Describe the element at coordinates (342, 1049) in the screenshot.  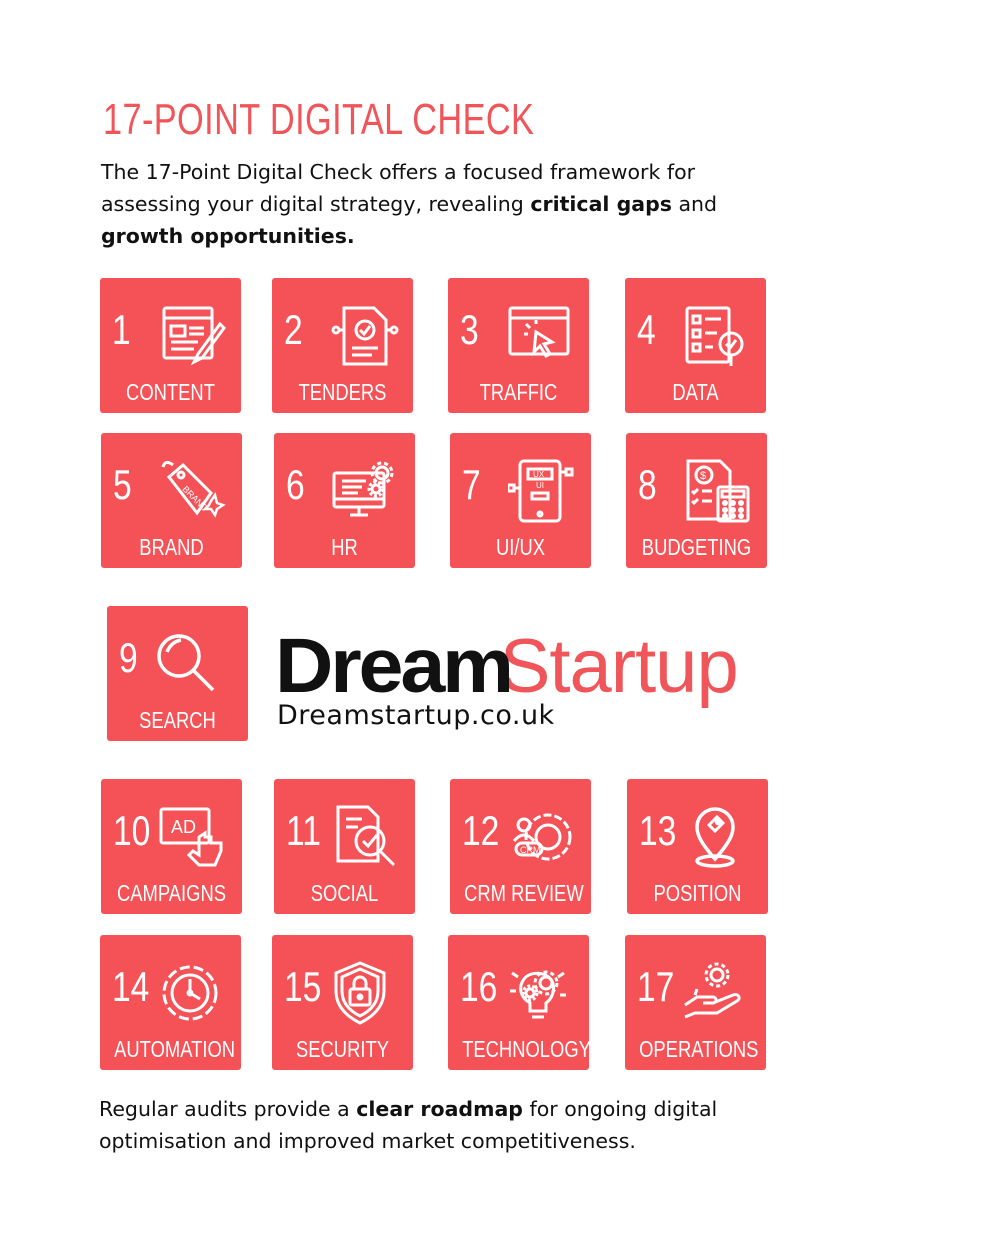
I see `tile-label: SECURITY` at that location.